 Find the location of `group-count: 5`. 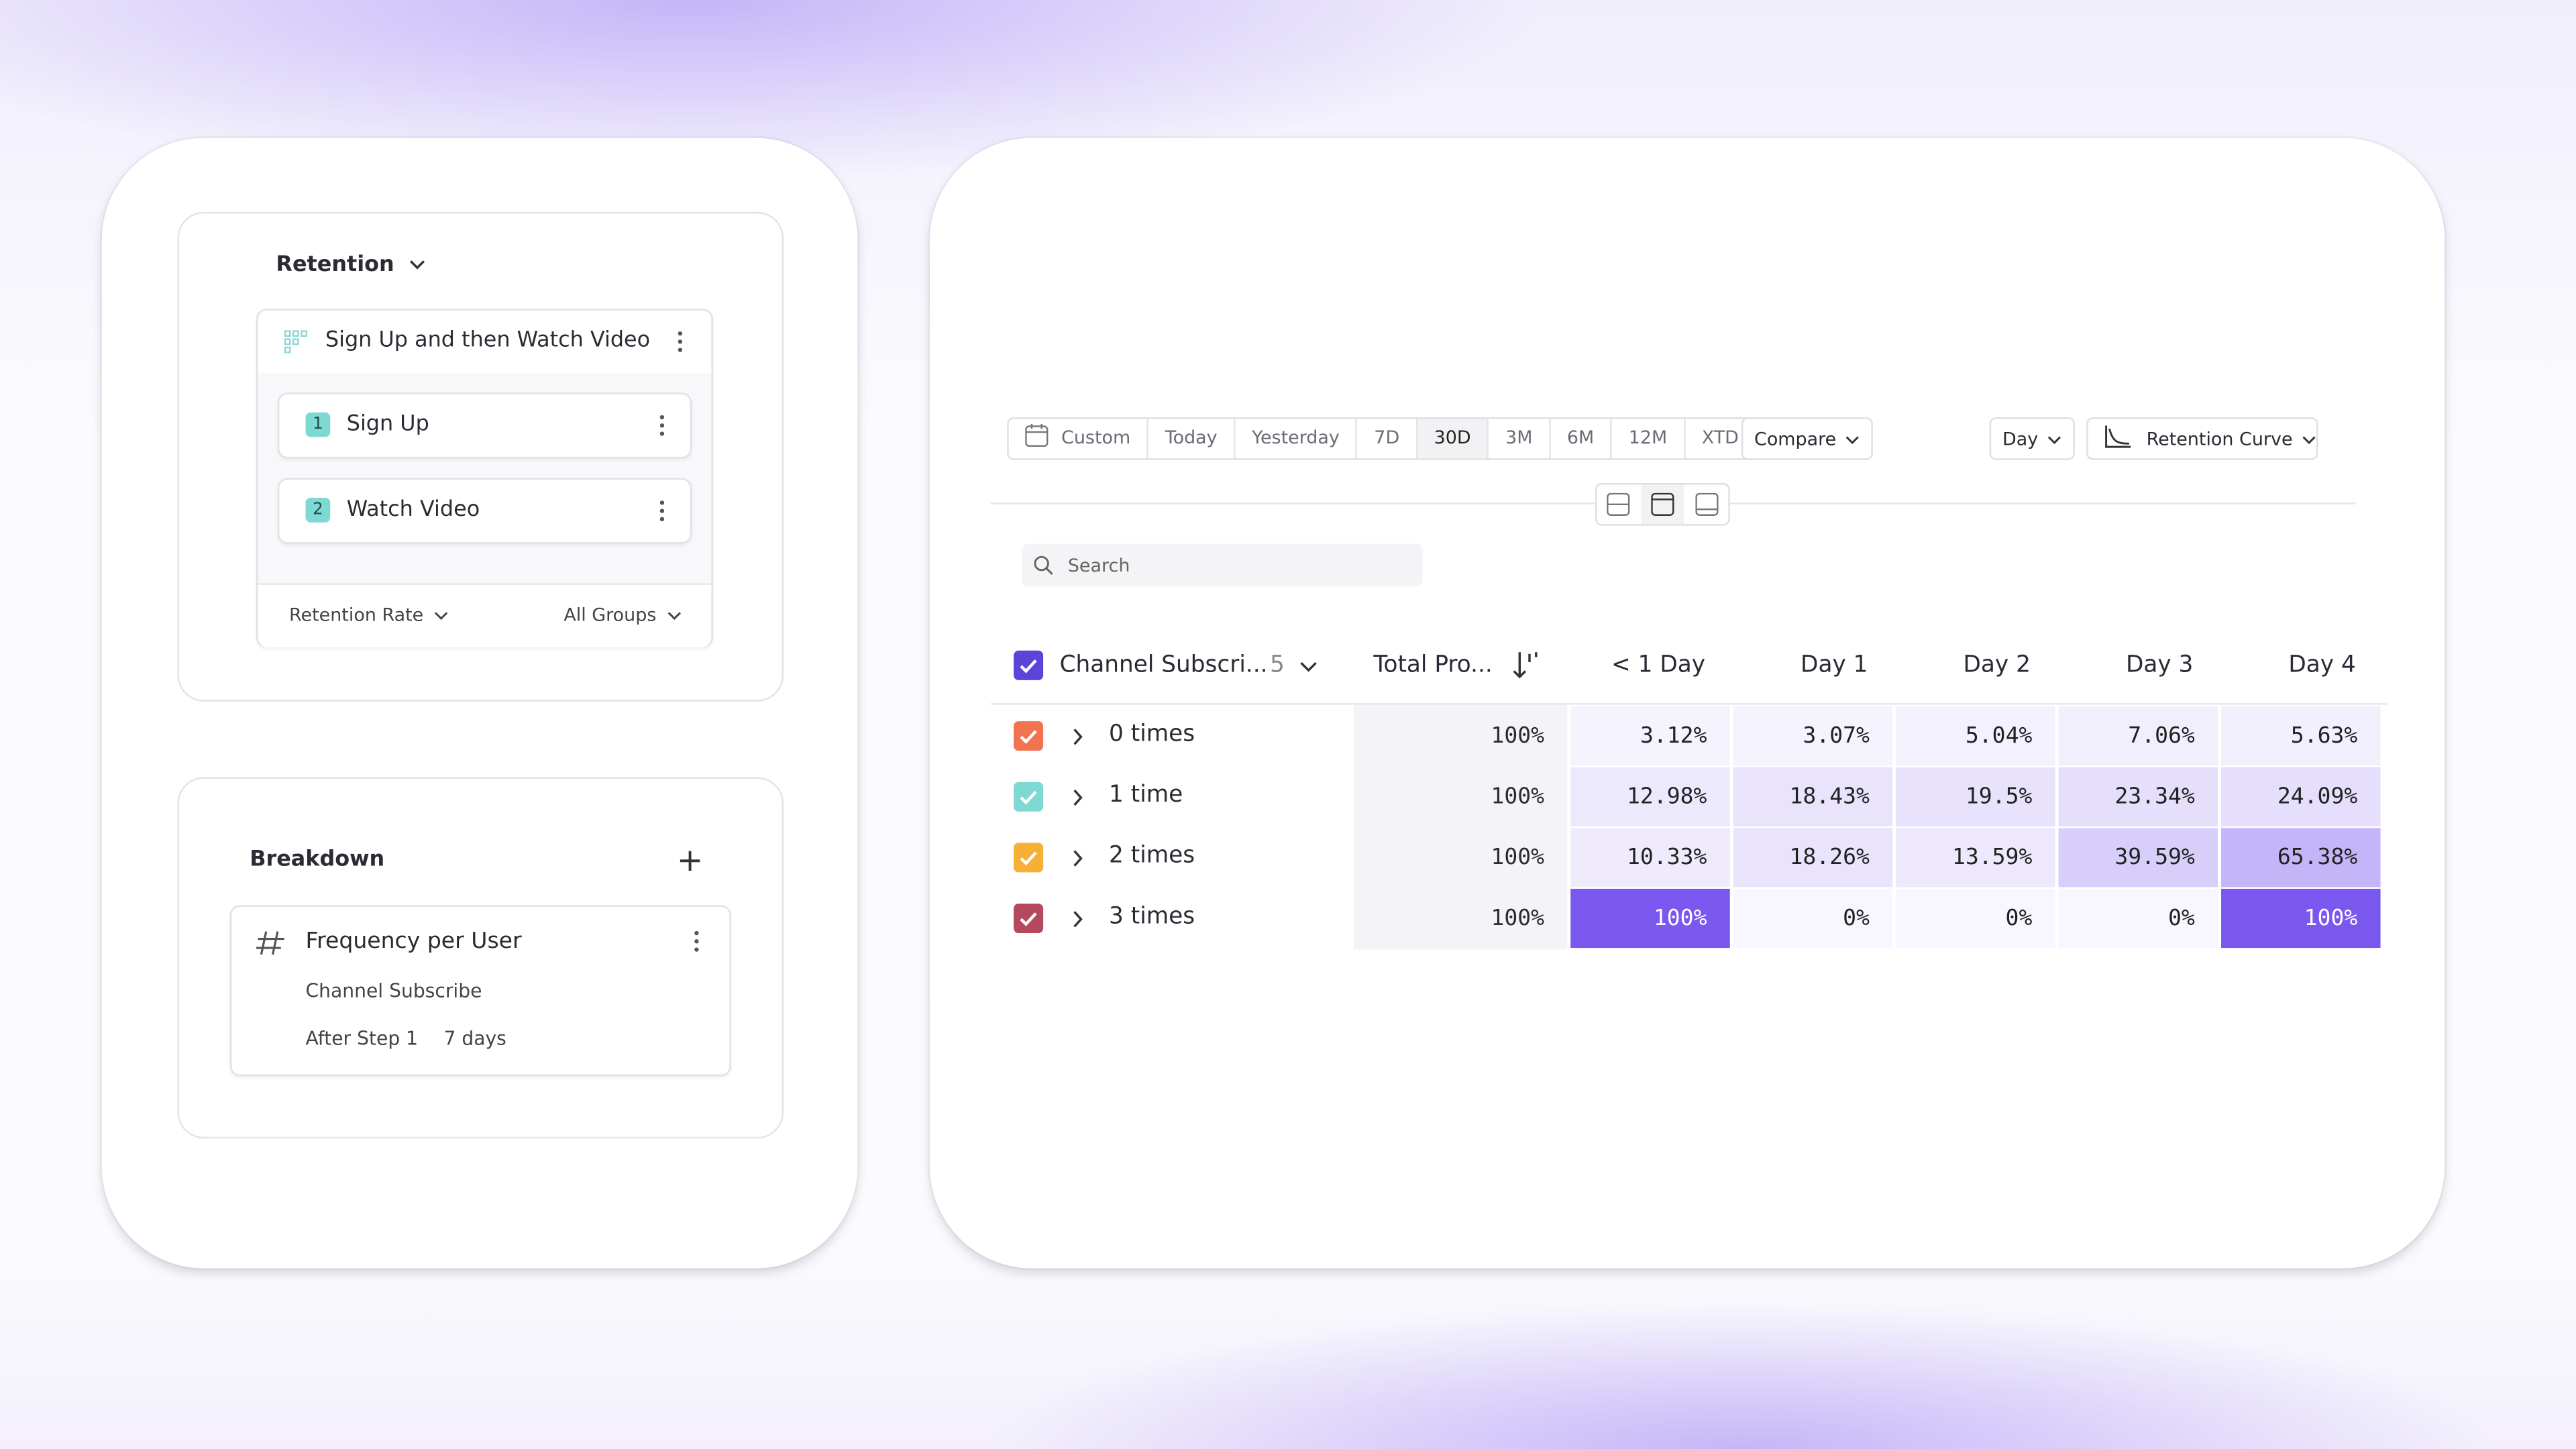

group-count: 5 is located at coordinates (1277, 665).